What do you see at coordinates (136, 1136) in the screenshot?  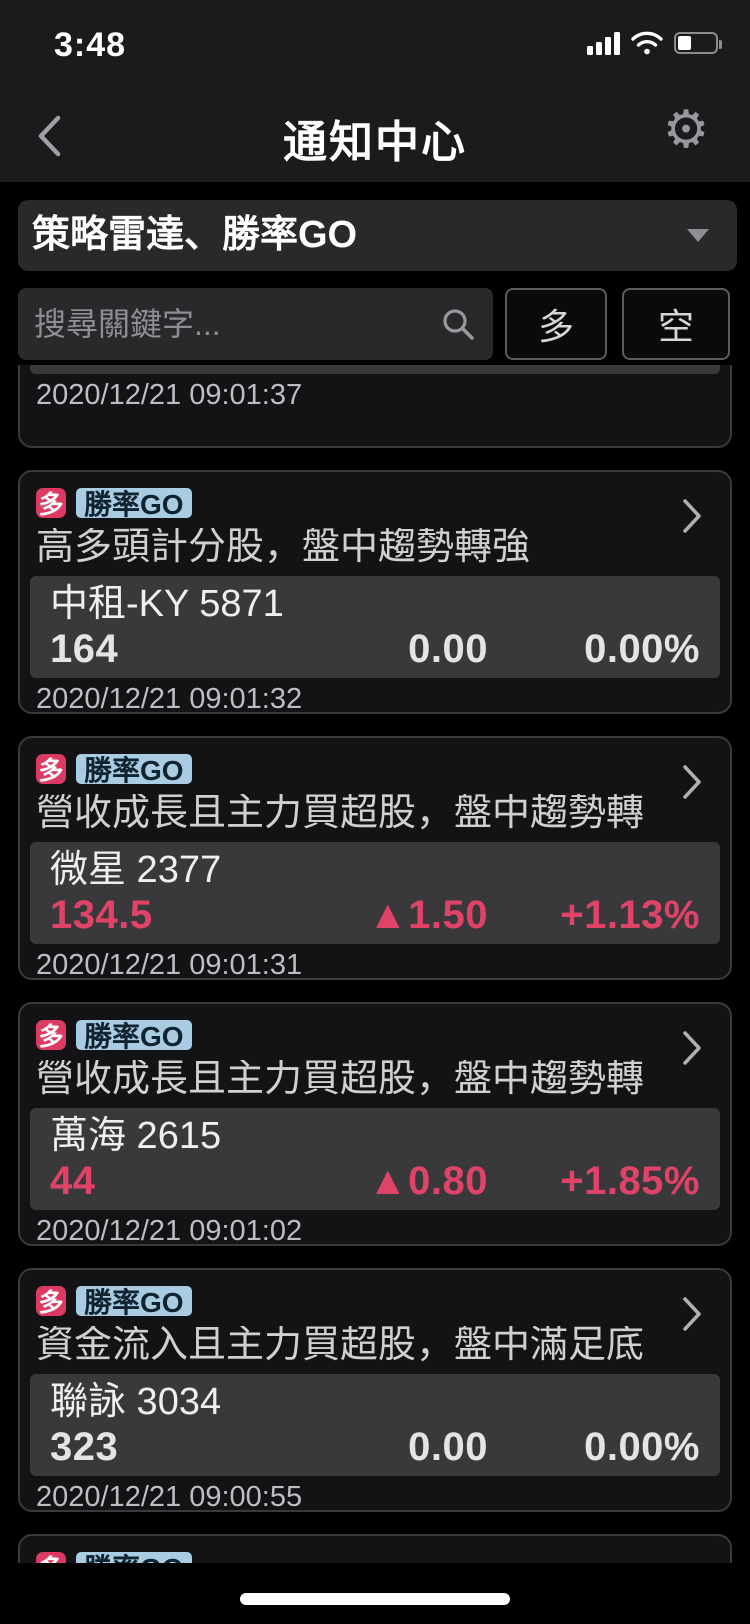 I see `stock-name: 萬海 2615` at bounding box center [136, 1136].